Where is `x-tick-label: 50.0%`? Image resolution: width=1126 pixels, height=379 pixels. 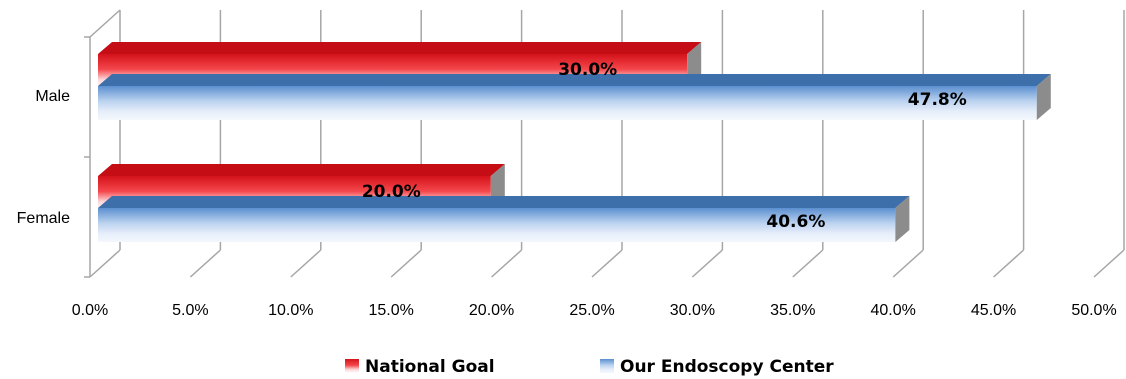
x-tick-label: 50.0% is located at coordinates (1093, 310).